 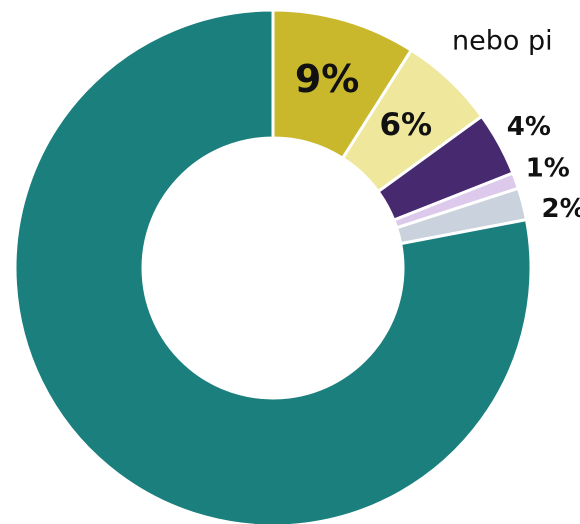 What do you see at coordinates (560, 209) in the screenshot?
I see `value-label: 2%` at bounding box center [560, 209].